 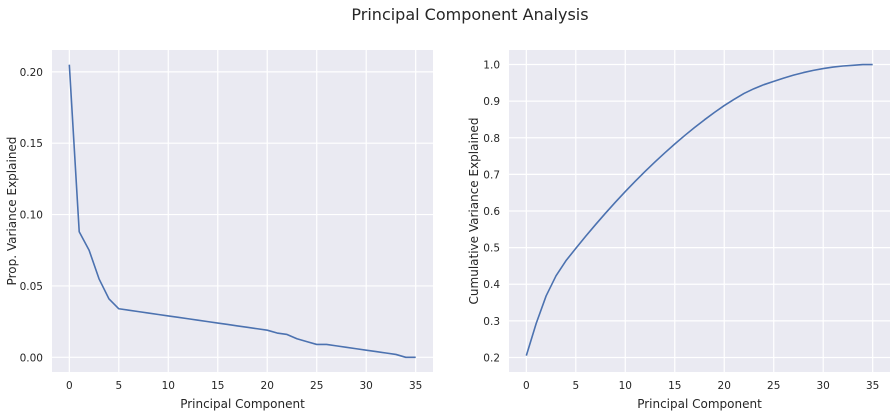 I want to click on y-tick-label: 0.5, so click(x=491, y=249).